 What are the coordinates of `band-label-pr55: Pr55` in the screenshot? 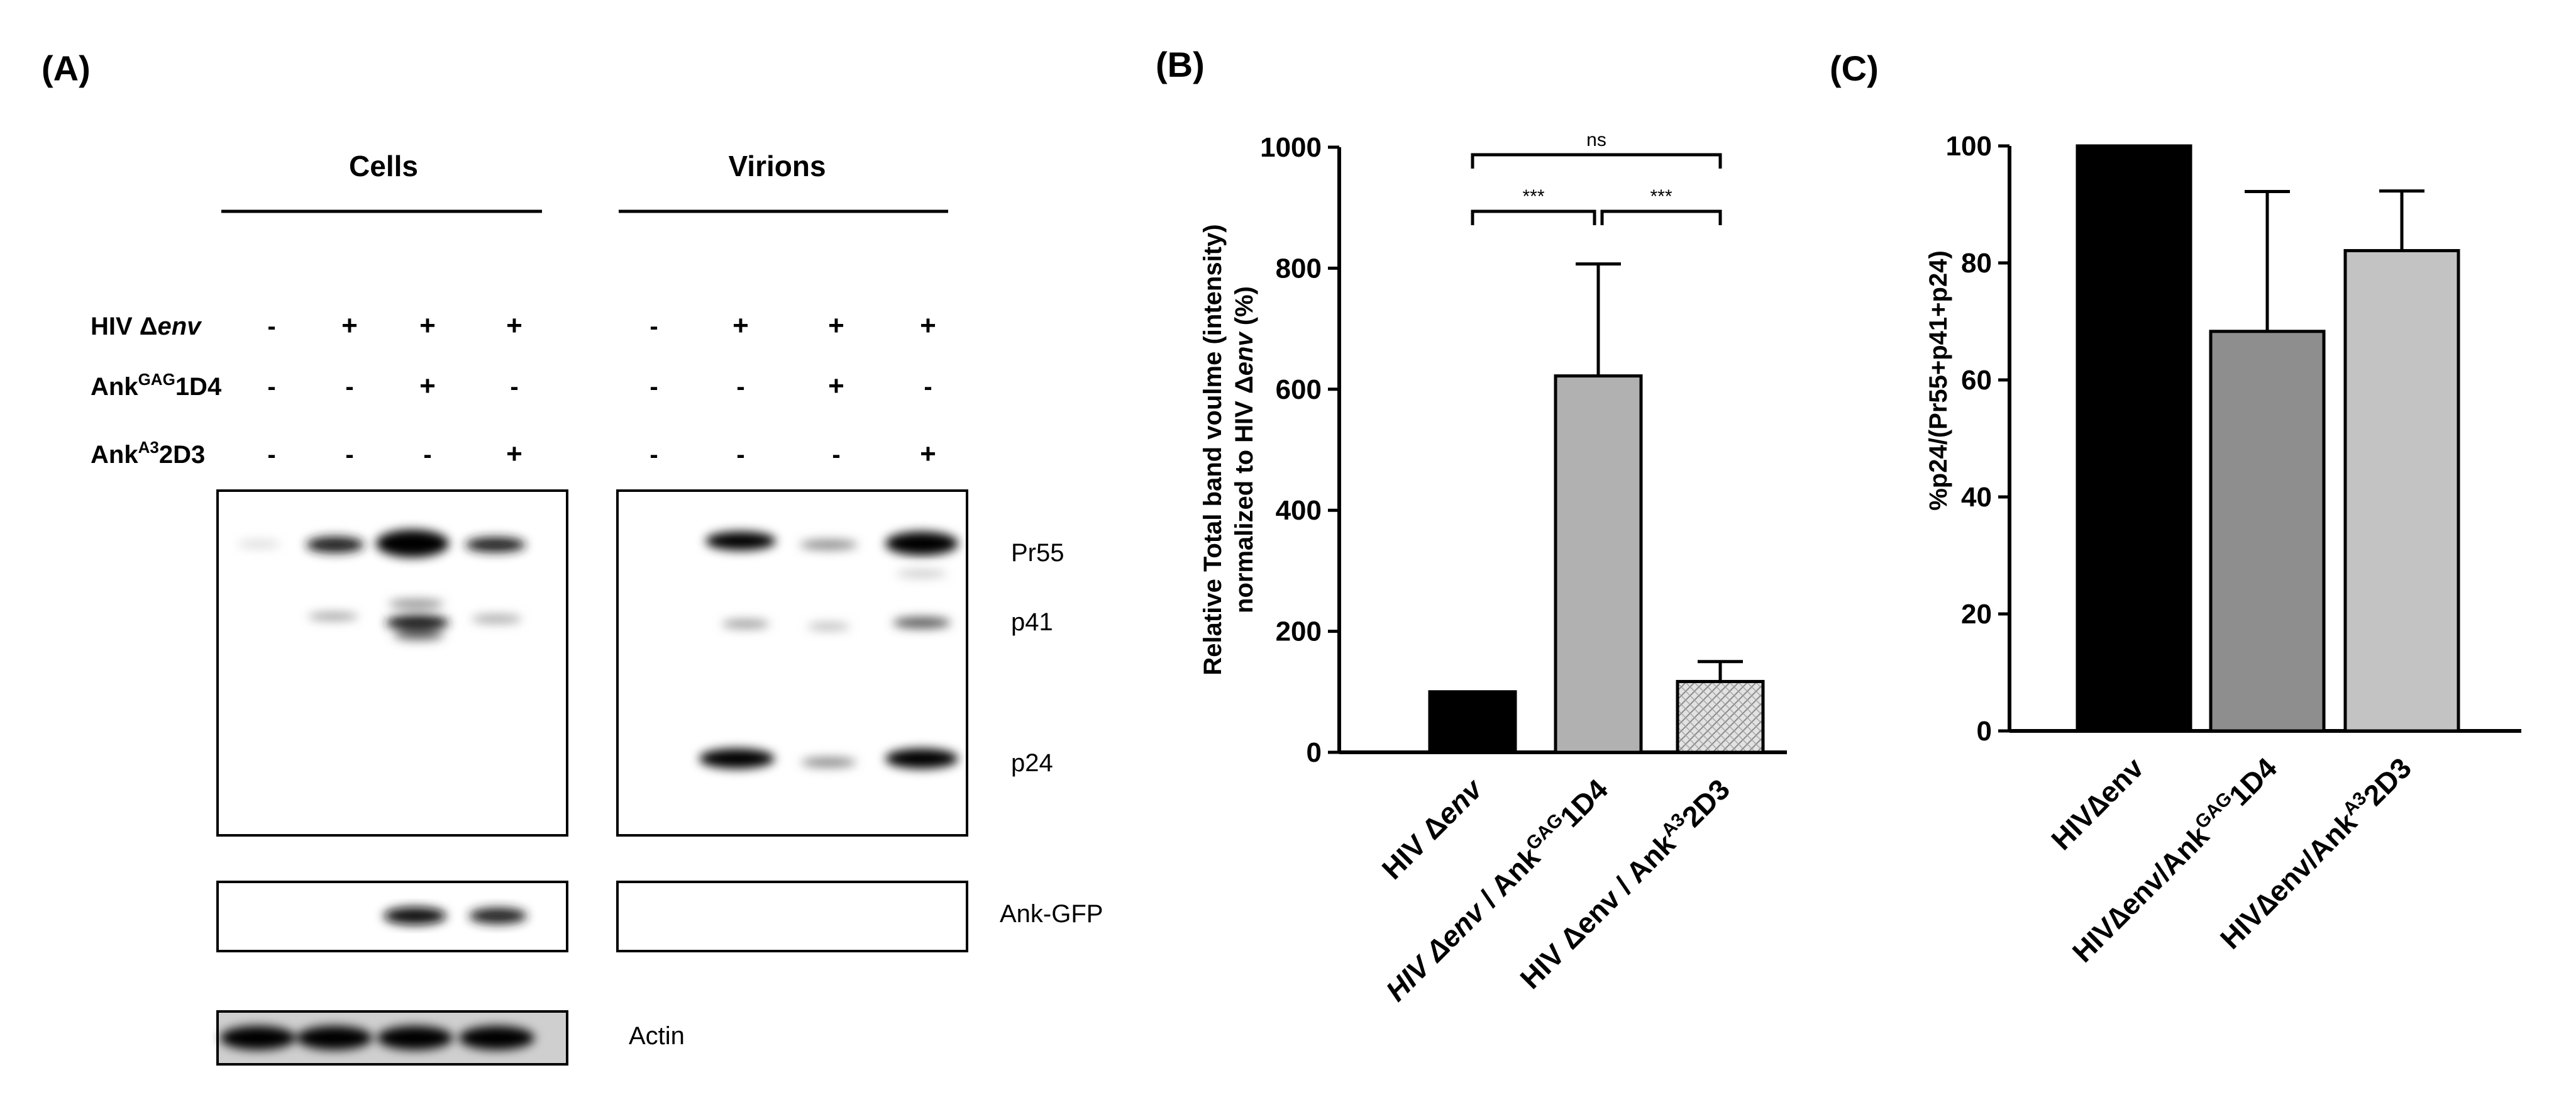 It's located at (1037, 553).